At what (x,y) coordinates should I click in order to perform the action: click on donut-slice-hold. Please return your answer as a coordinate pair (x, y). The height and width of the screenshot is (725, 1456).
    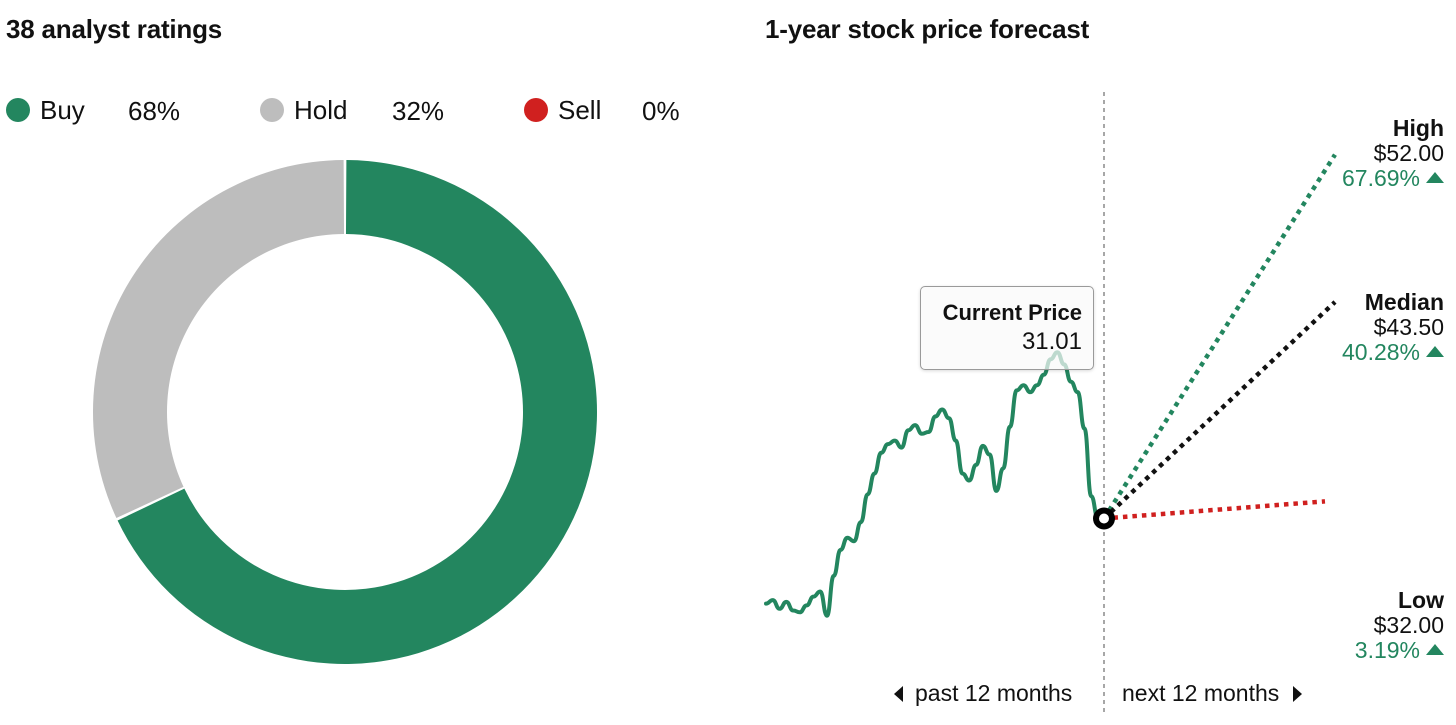
    Looking at the image, I should click on (218, 339).